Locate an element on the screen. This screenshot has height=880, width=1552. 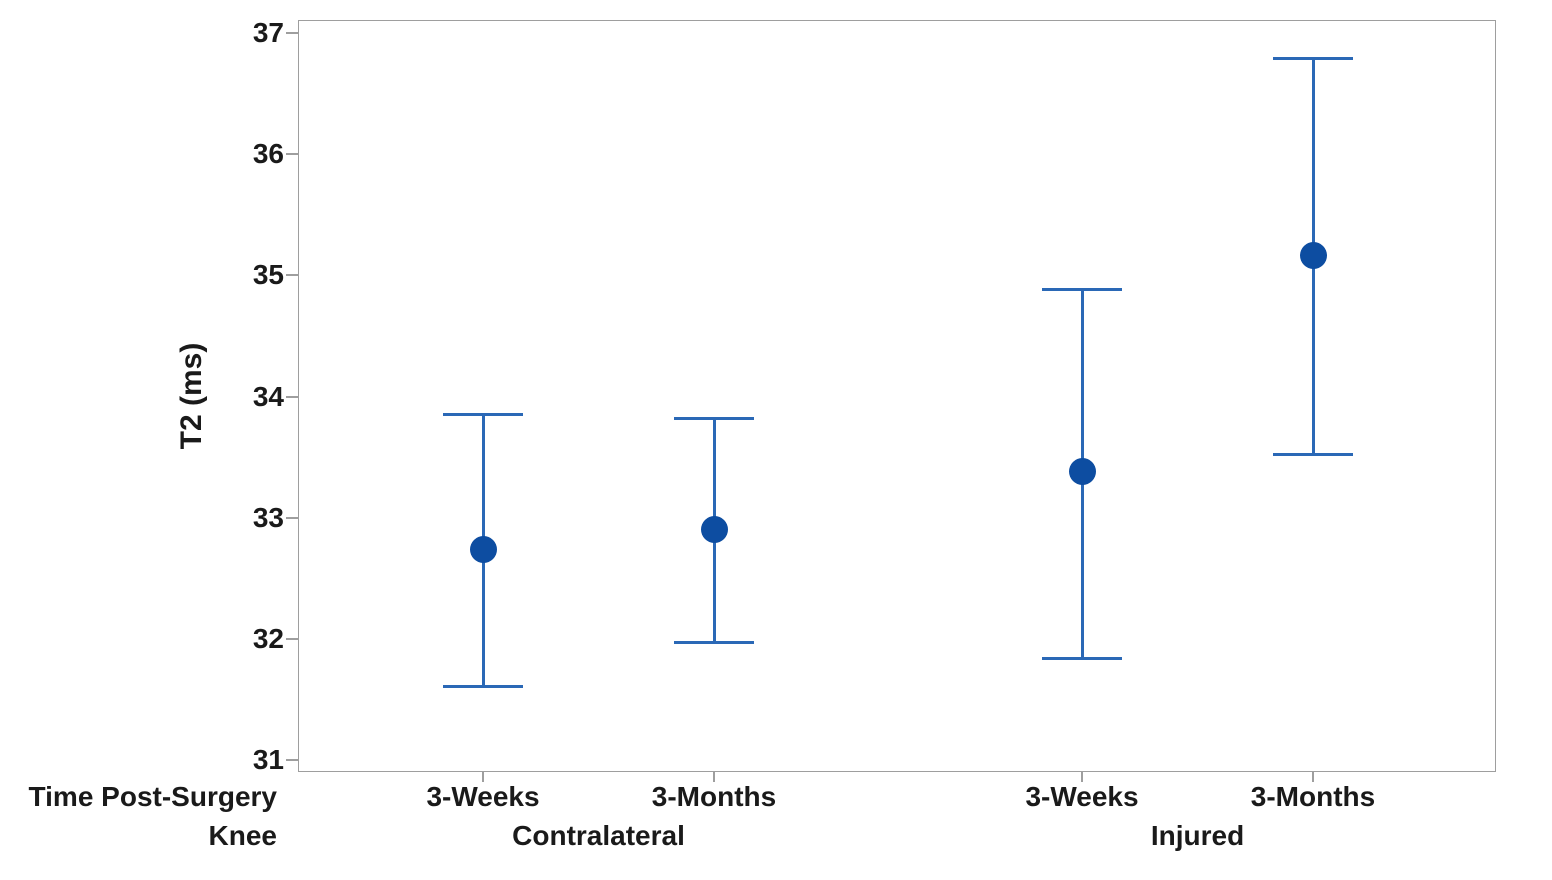
y-axis-tick-label: 35 is located at coordinates (268, 275).